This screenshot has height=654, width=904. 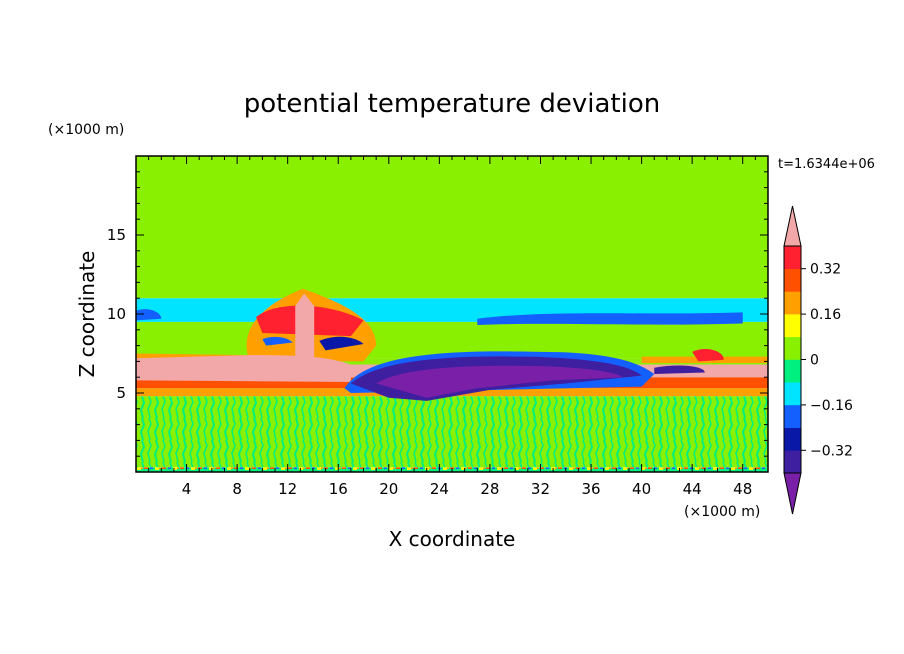 What do you see at coordinates (121, 393) in the screenshot?
I see `y-tick-label: 5` at bounding box center [121, 393].